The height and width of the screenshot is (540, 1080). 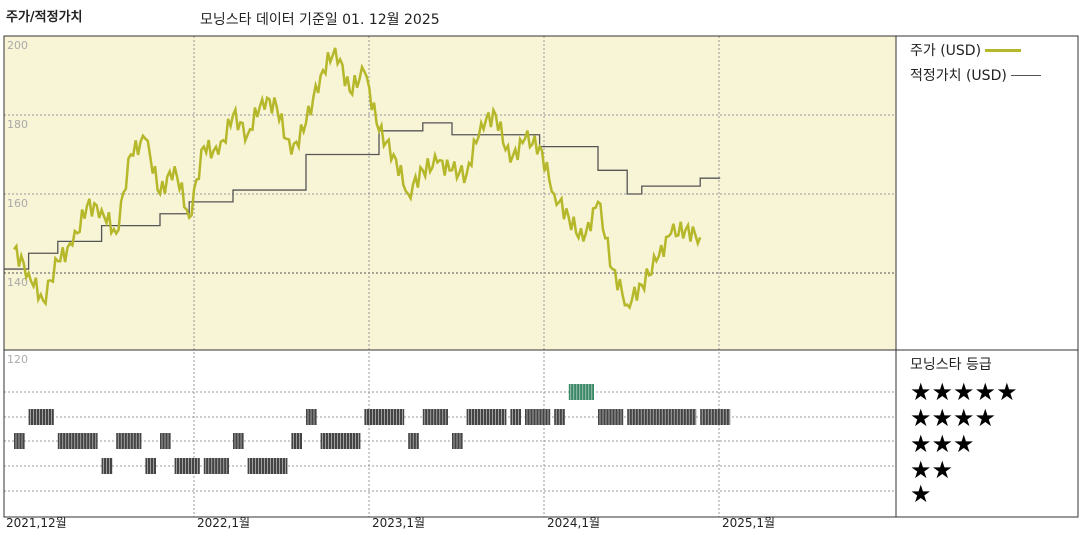 I want to click on x-tick-label: 2023,1월, so click(x=398, y=523).